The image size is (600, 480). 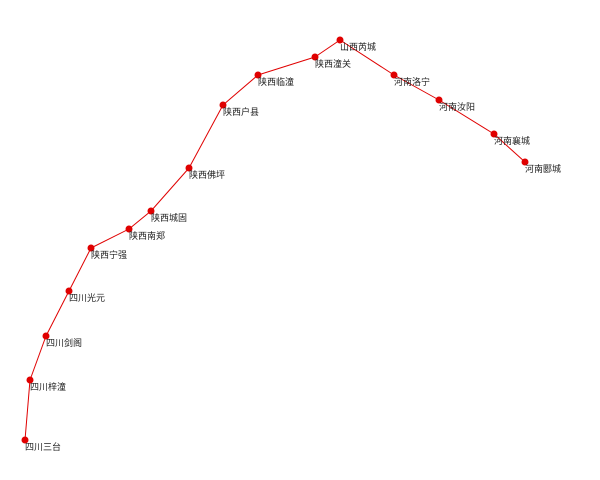 What do you see at coordinates (25, 440) in the screenshot?
I see `station-node-sichuan-santai` at bounding box center [25, 440].